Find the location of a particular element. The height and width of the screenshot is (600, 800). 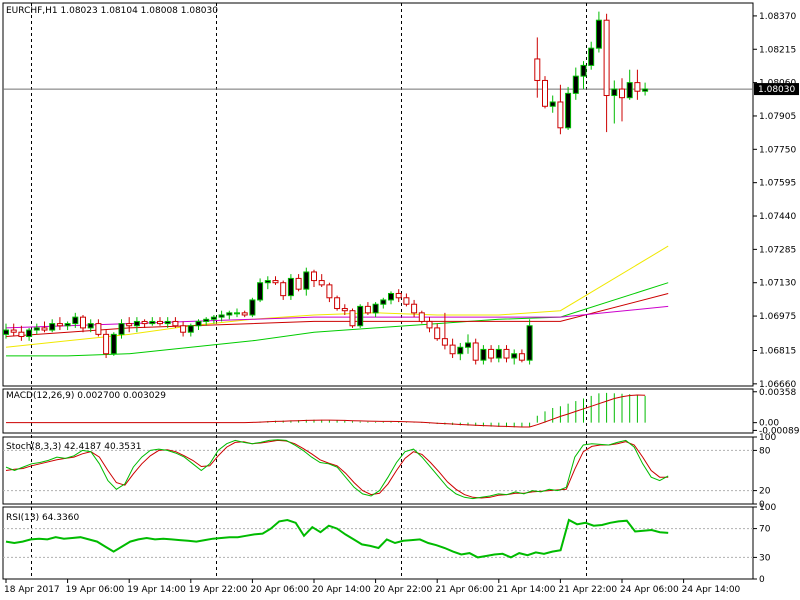

x-tick-label: 19 Apr 14:00 is located at coordinates (156, 590).